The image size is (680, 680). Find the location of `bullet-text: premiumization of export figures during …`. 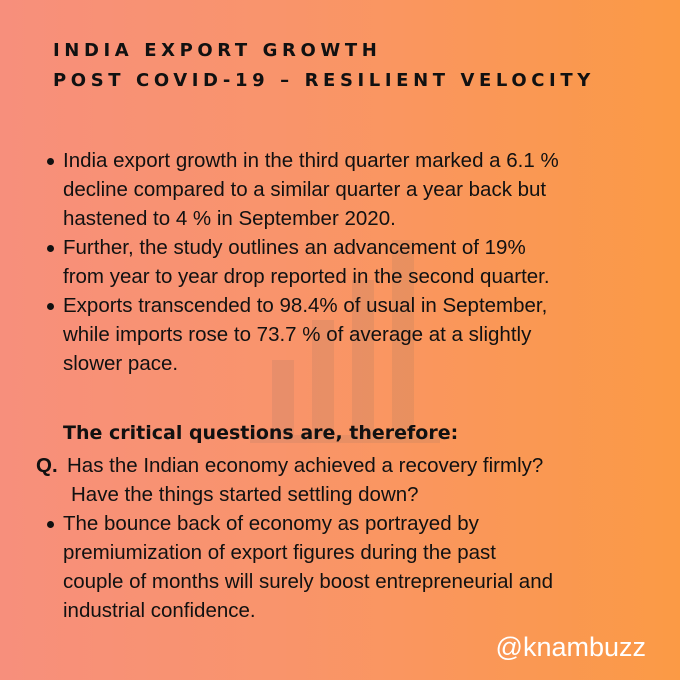

bullet-text: premiumization of export figures during … is located at coordinates (280, 552).